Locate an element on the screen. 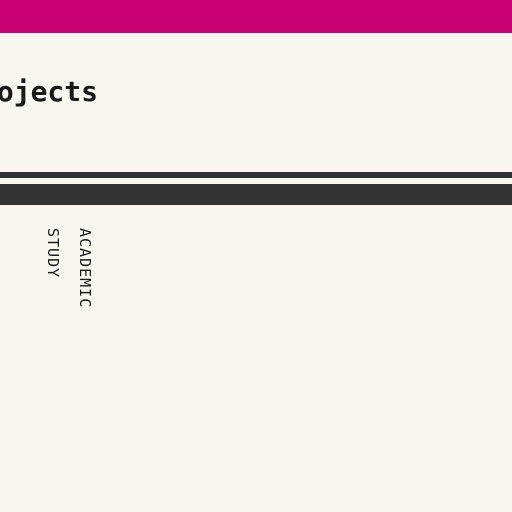 The height and width of the screenshot is (512, 512). tag-academic: ACADEMIC is located at coordinates (85, 268).